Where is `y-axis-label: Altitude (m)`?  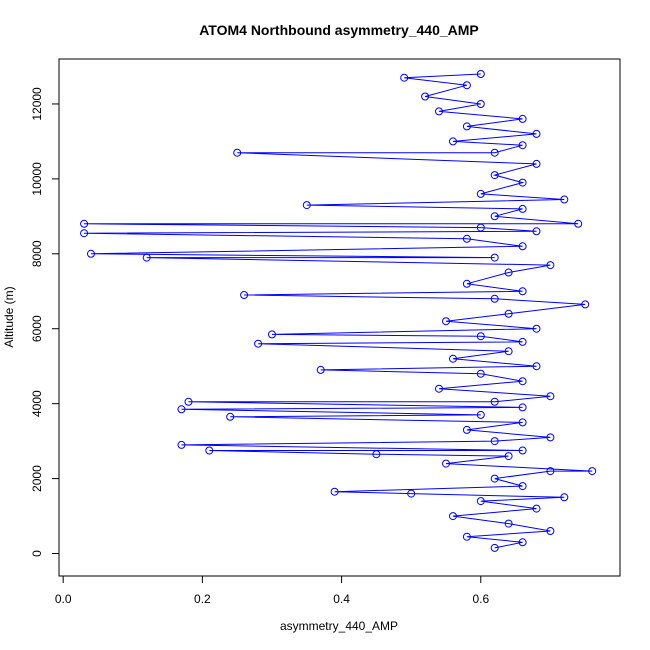
y-axis-label: Altitude (m) is located at coordinates (9, 316).